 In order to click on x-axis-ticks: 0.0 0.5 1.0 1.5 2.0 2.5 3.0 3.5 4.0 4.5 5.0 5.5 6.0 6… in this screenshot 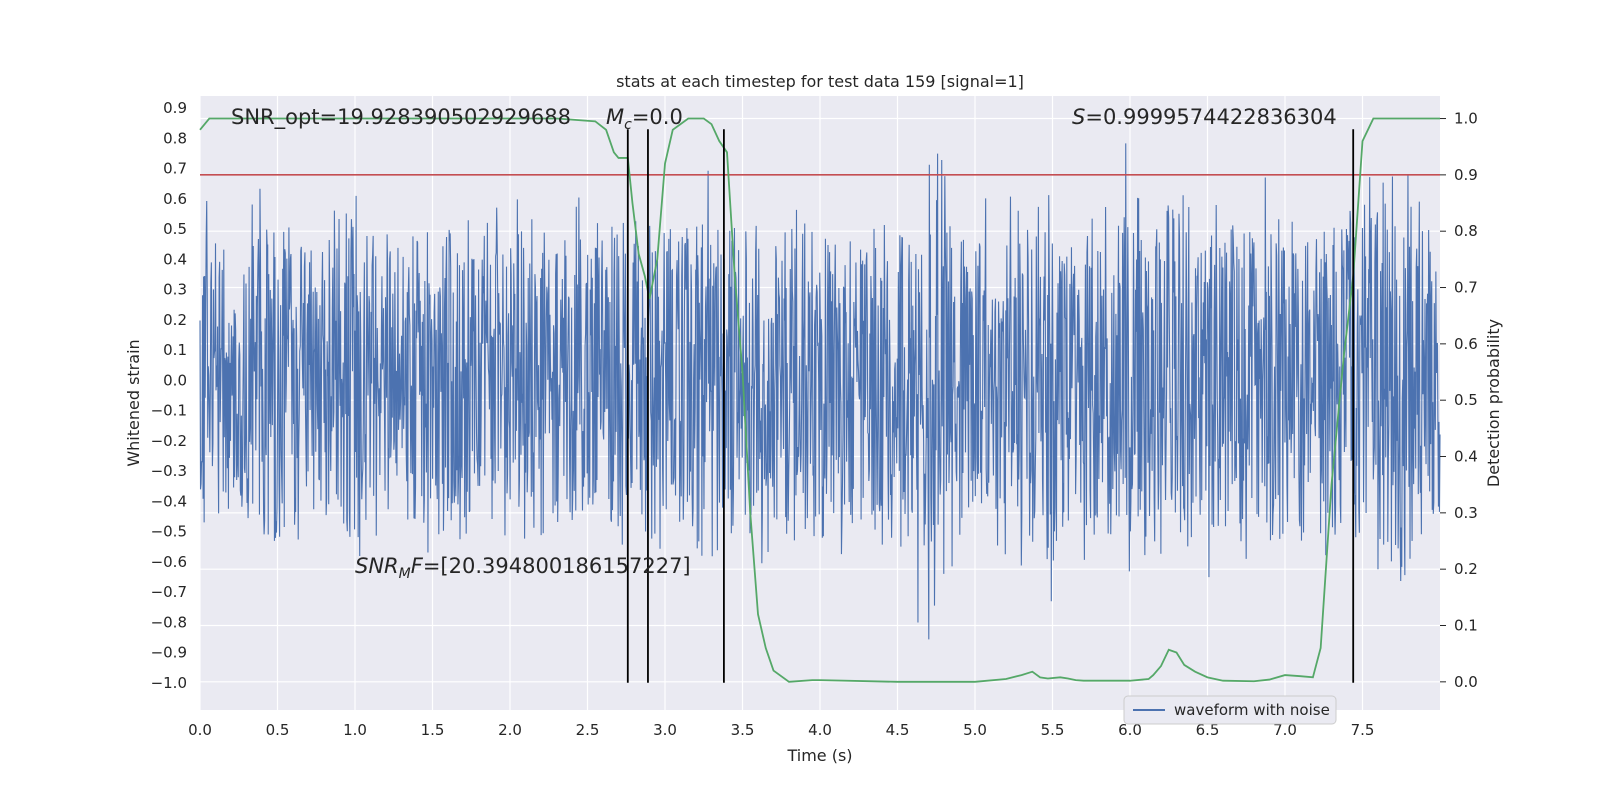, I will do `click(781, 730)`.